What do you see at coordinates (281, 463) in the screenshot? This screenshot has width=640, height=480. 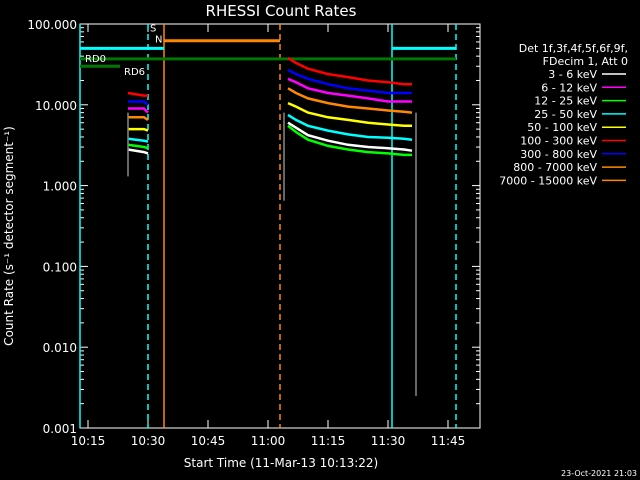 I see `x-axis-label: Start Time (11-Mar-13 10:13:22)` at bounding box center [281, 463].